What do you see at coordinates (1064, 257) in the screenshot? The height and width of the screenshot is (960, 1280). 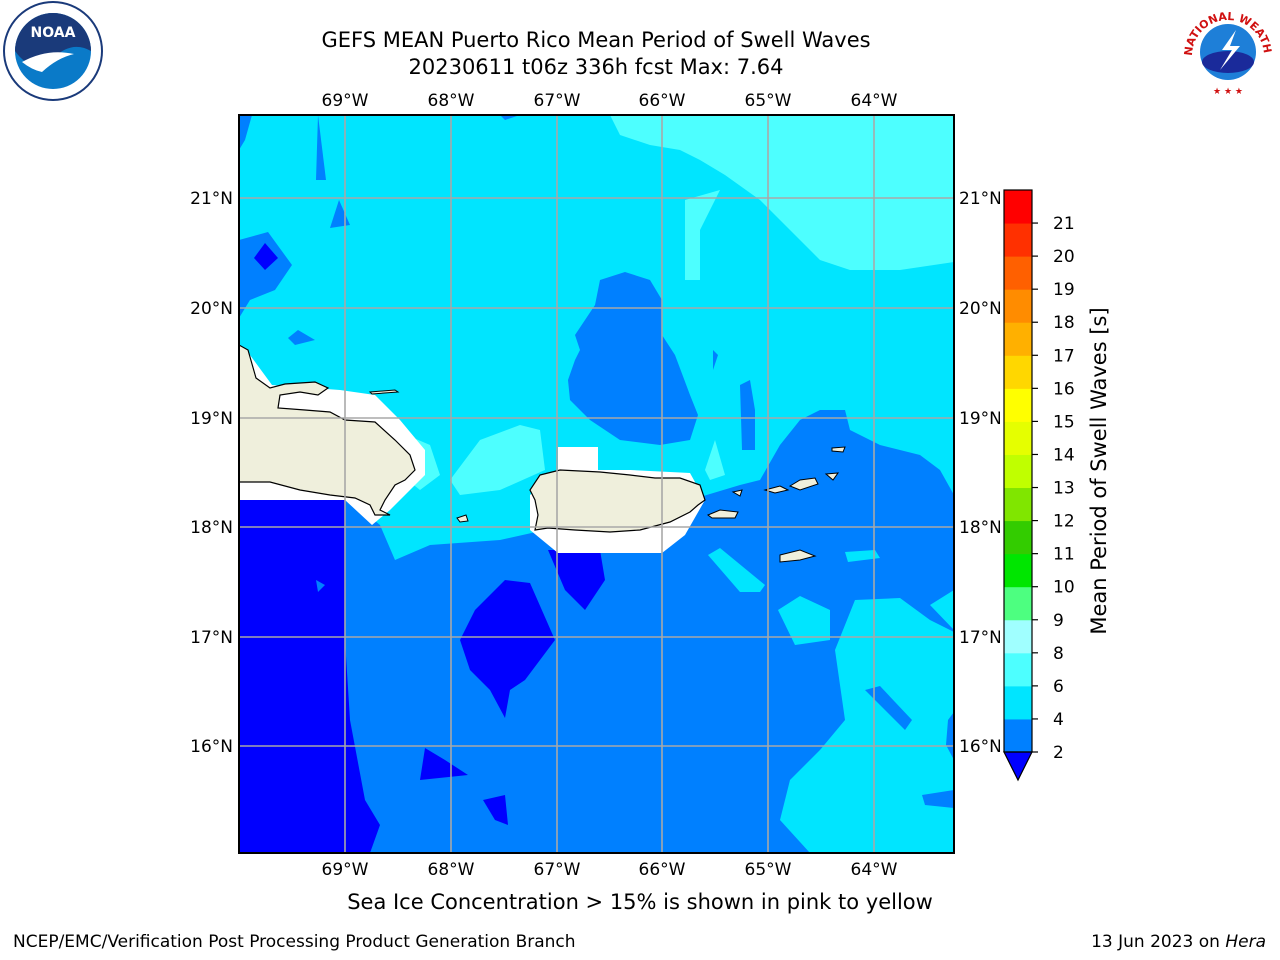 I see `colorbar-tick-label: 20` at bounding box center [1064, 257].